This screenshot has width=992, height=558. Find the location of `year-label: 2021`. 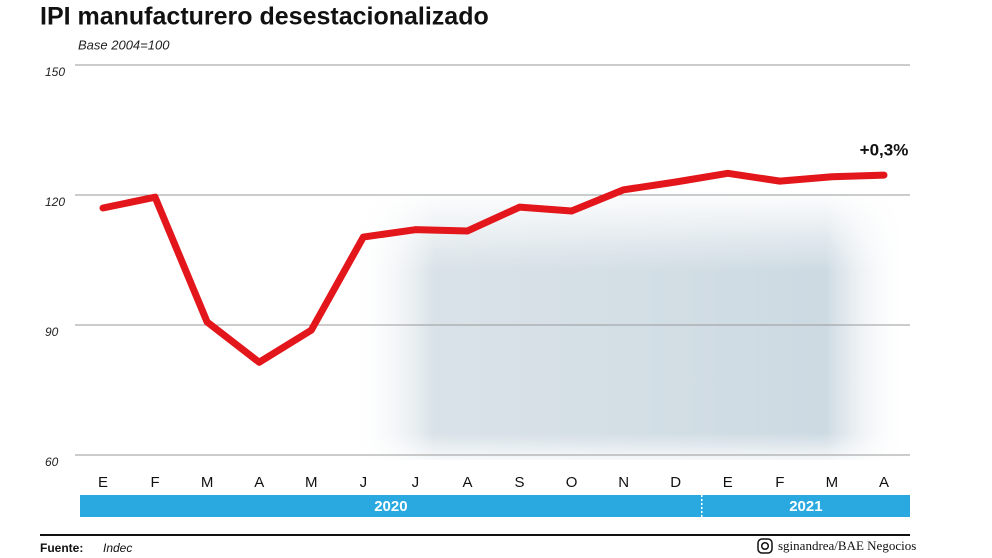

year-label: 2021 is located at coordinates (805, 506).